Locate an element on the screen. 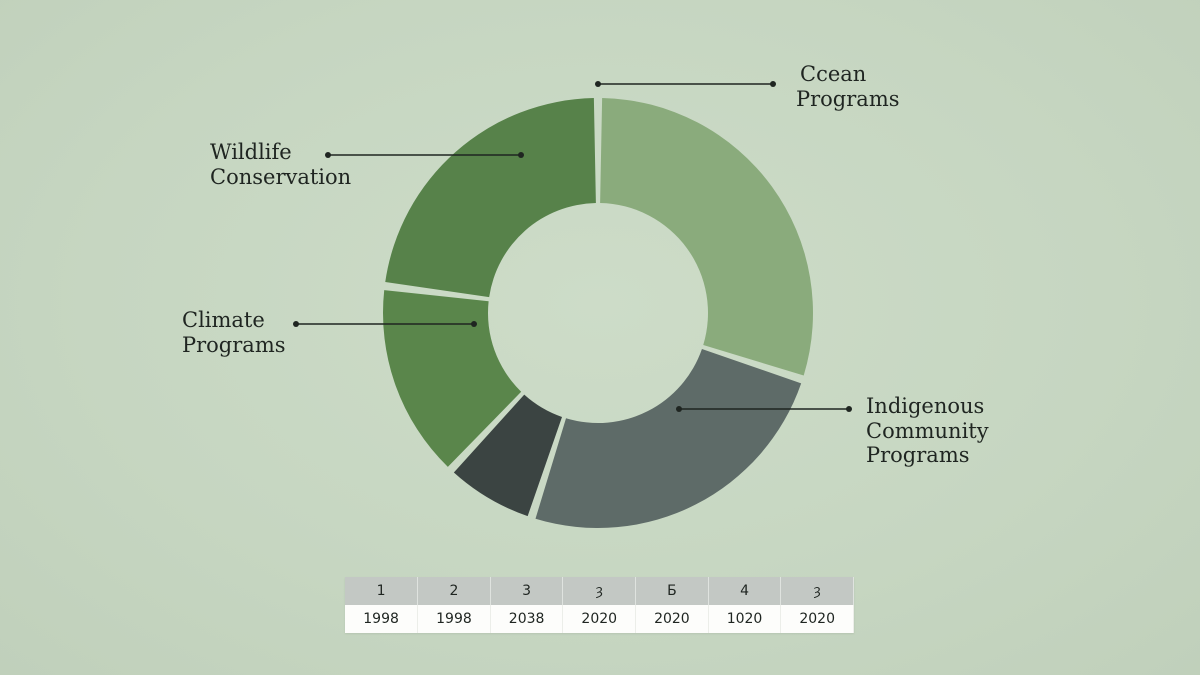  table-header-cell: 3 is located at coordinates (527, 591).